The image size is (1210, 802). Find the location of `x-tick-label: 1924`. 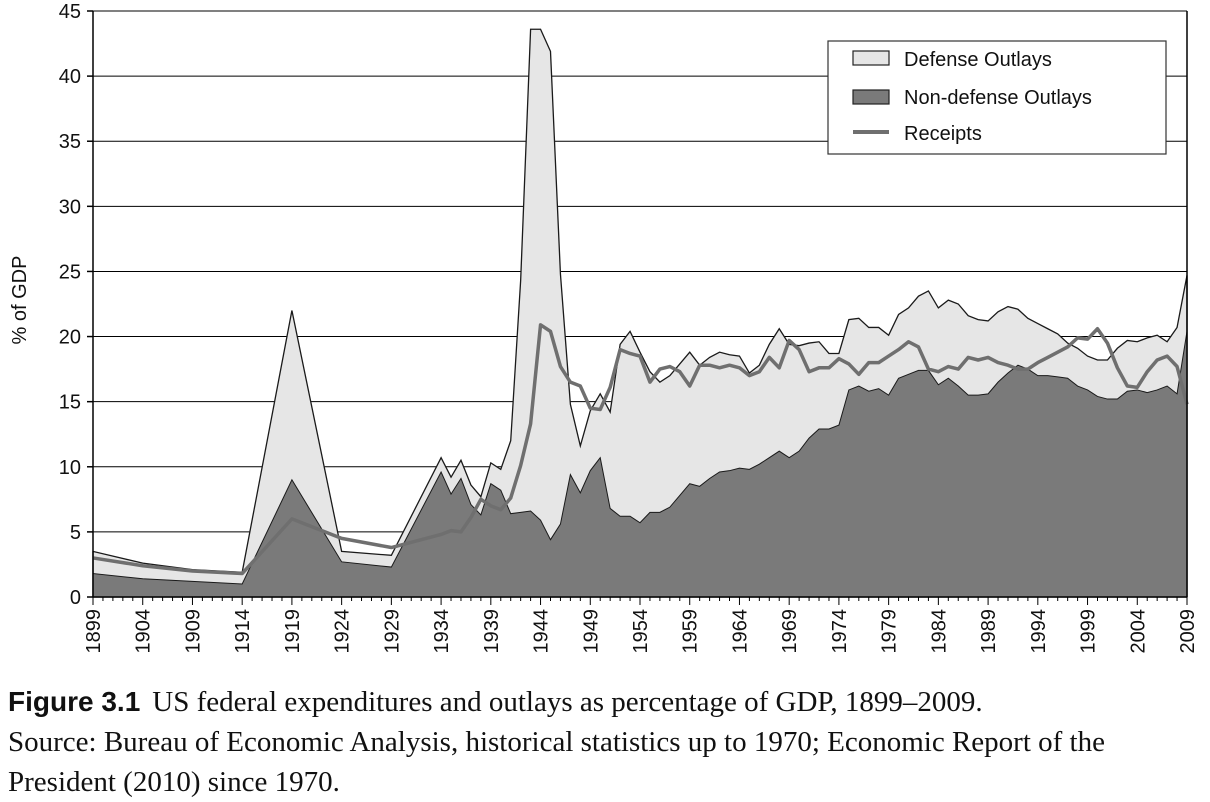

x-tick-label: 1924 is located at coordinates (343, 631).